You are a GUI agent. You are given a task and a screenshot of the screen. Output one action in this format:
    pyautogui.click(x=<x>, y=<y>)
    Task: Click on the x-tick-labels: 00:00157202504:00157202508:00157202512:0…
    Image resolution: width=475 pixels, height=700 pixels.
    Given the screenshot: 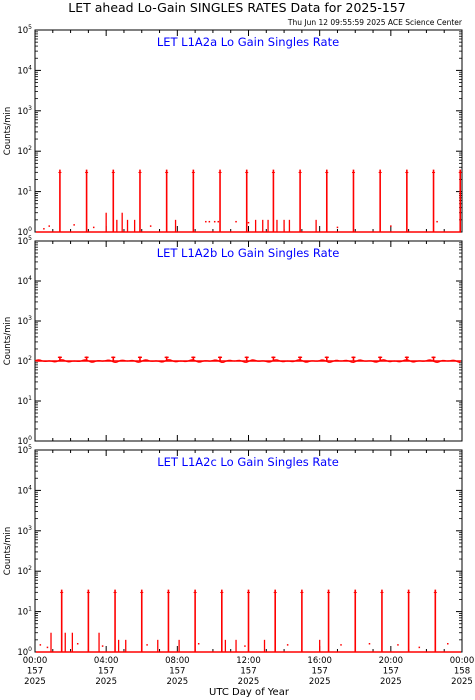 What is the action you would take?
    pyautogui.click(x=249, y=671)
    